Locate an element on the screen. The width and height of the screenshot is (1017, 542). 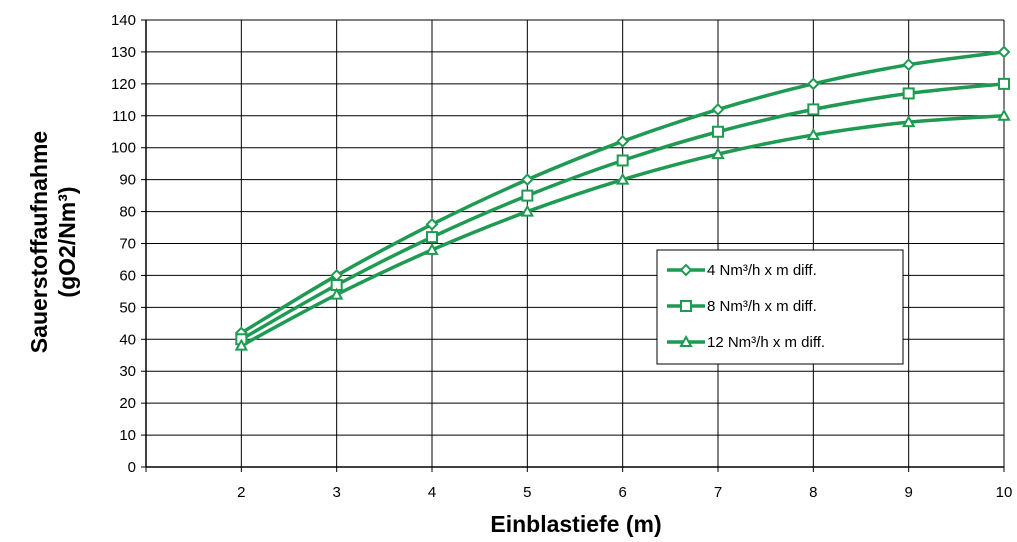
x-tick-label: 6 is located at coordinates (622, 492).